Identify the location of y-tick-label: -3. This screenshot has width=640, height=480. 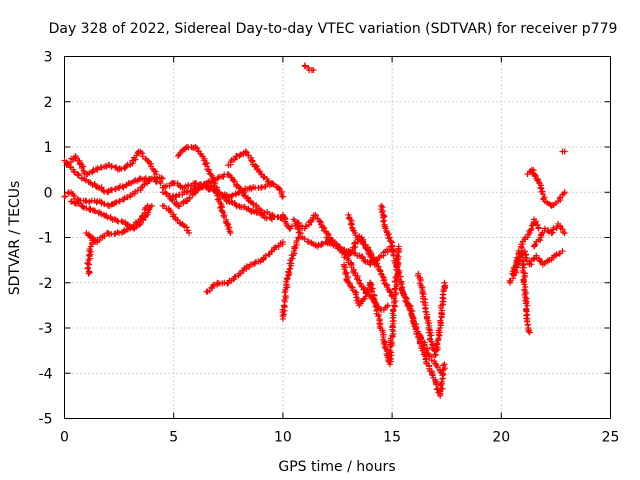
(46, 329).